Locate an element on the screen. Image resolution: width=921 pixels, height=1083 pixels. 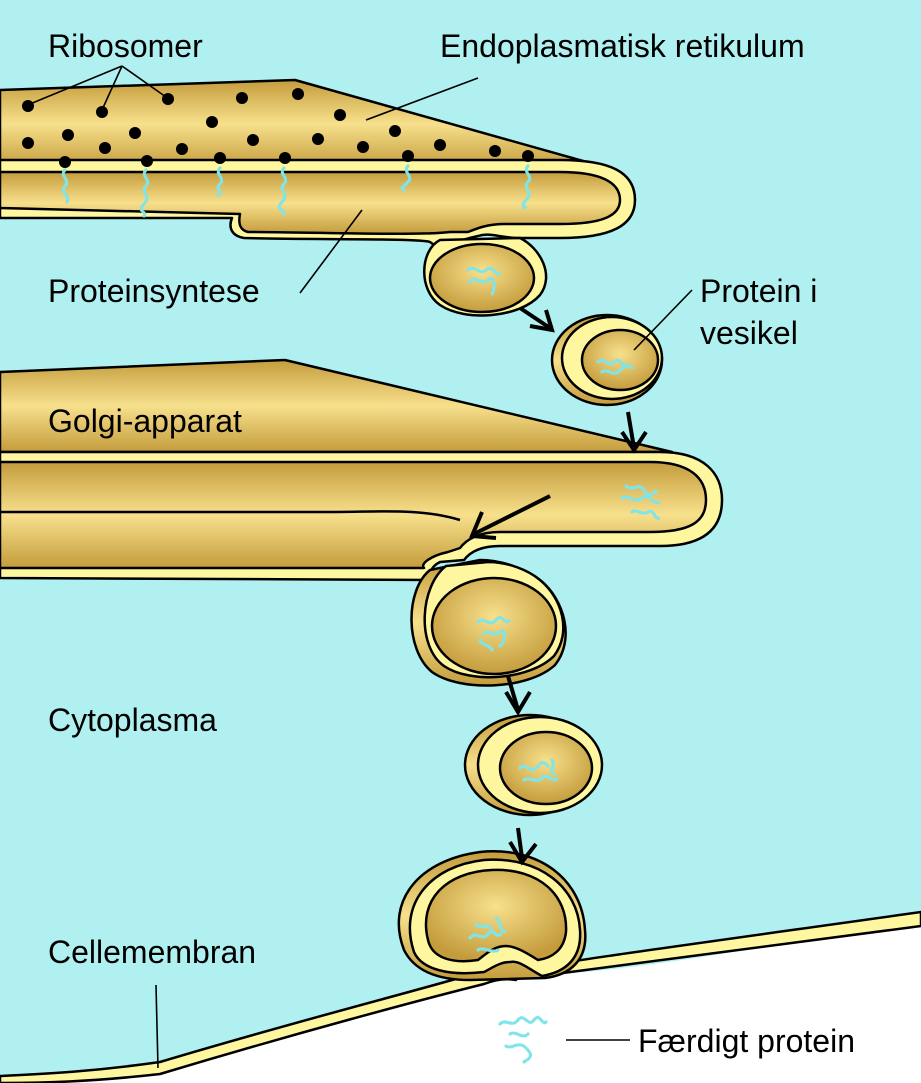
label-protein-in-vesicle-line1: Protein i is located at coordinates (758, 291).